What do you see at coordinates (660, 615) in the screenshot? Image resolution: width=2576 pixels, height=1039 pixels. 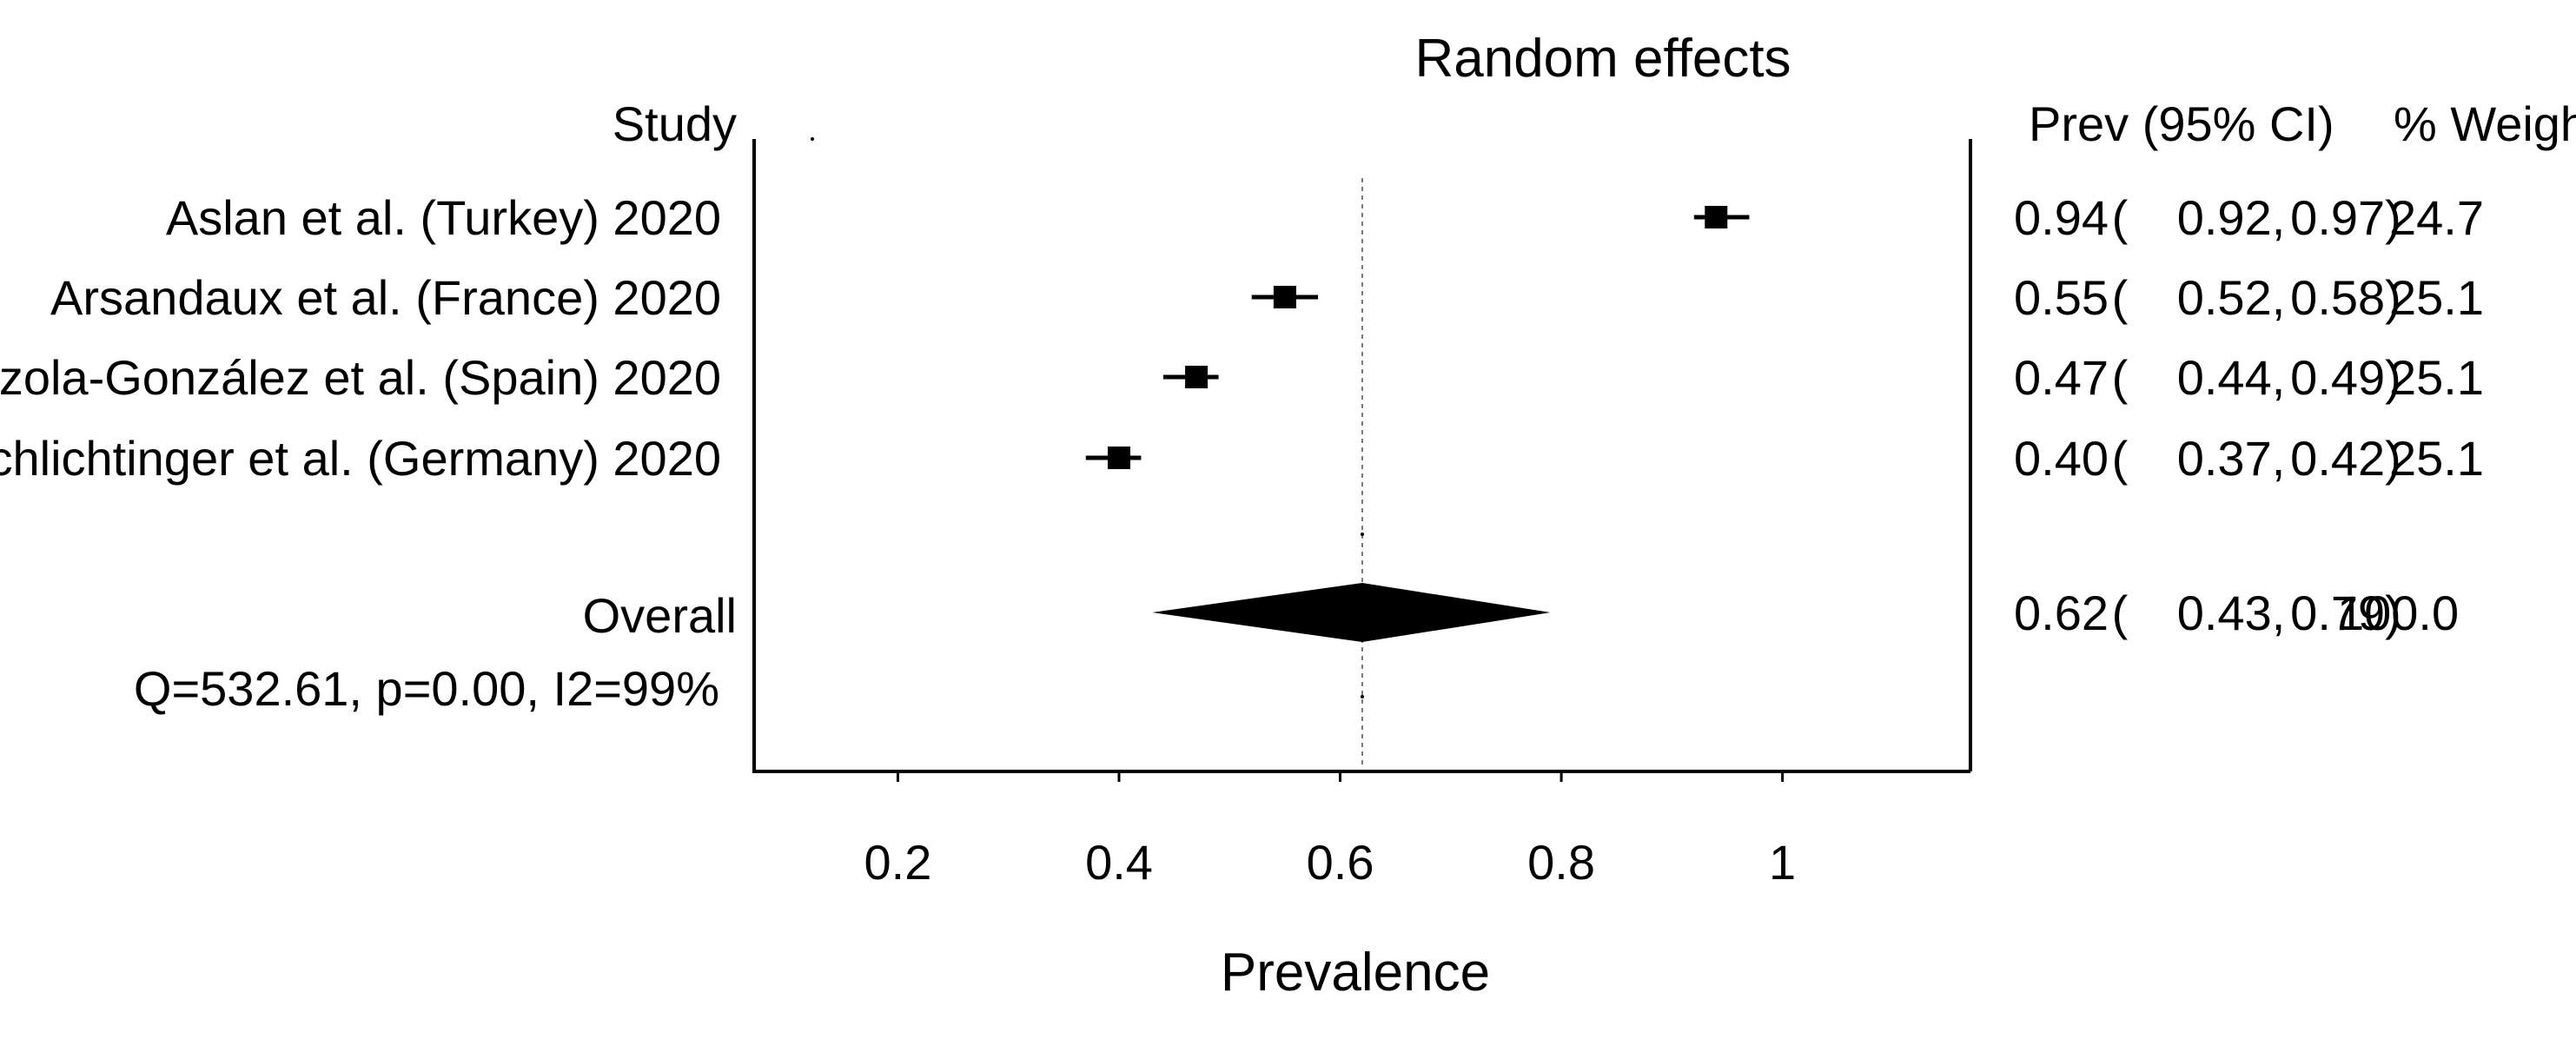 I see `overall-label: Overall` at bounding box center [660, 615].